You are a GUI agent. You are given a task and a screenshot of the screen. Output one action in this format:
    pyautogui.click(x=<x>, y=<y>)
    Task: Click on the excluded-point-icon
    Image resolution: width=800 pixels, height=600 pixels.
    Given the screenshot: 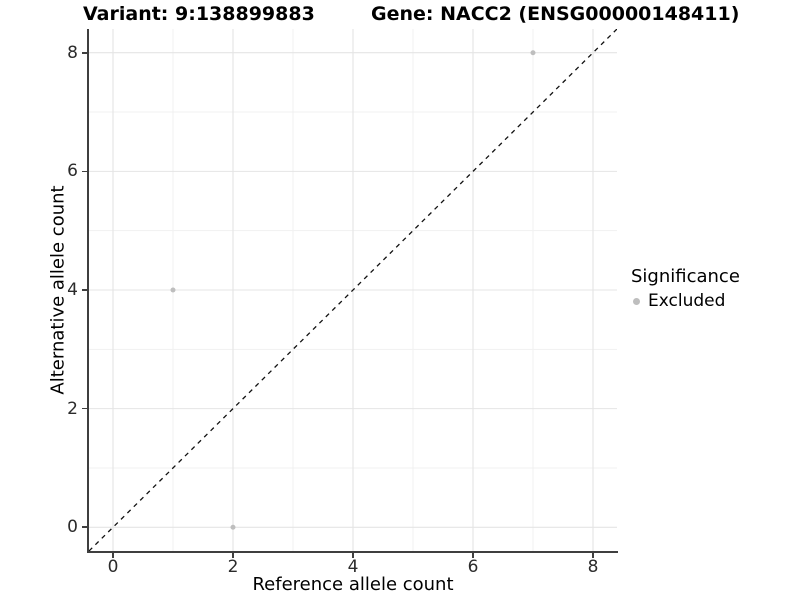 What is the action you would take?
    pyautogui.click(x=636, y=301)
    